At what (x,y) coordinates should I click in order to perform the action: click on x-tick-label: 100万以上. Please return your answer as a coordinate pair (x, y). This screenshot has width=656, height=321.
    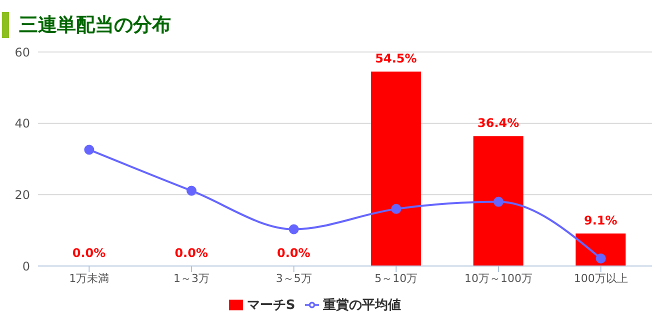
    Looking at the image, I should click on (601, 278).